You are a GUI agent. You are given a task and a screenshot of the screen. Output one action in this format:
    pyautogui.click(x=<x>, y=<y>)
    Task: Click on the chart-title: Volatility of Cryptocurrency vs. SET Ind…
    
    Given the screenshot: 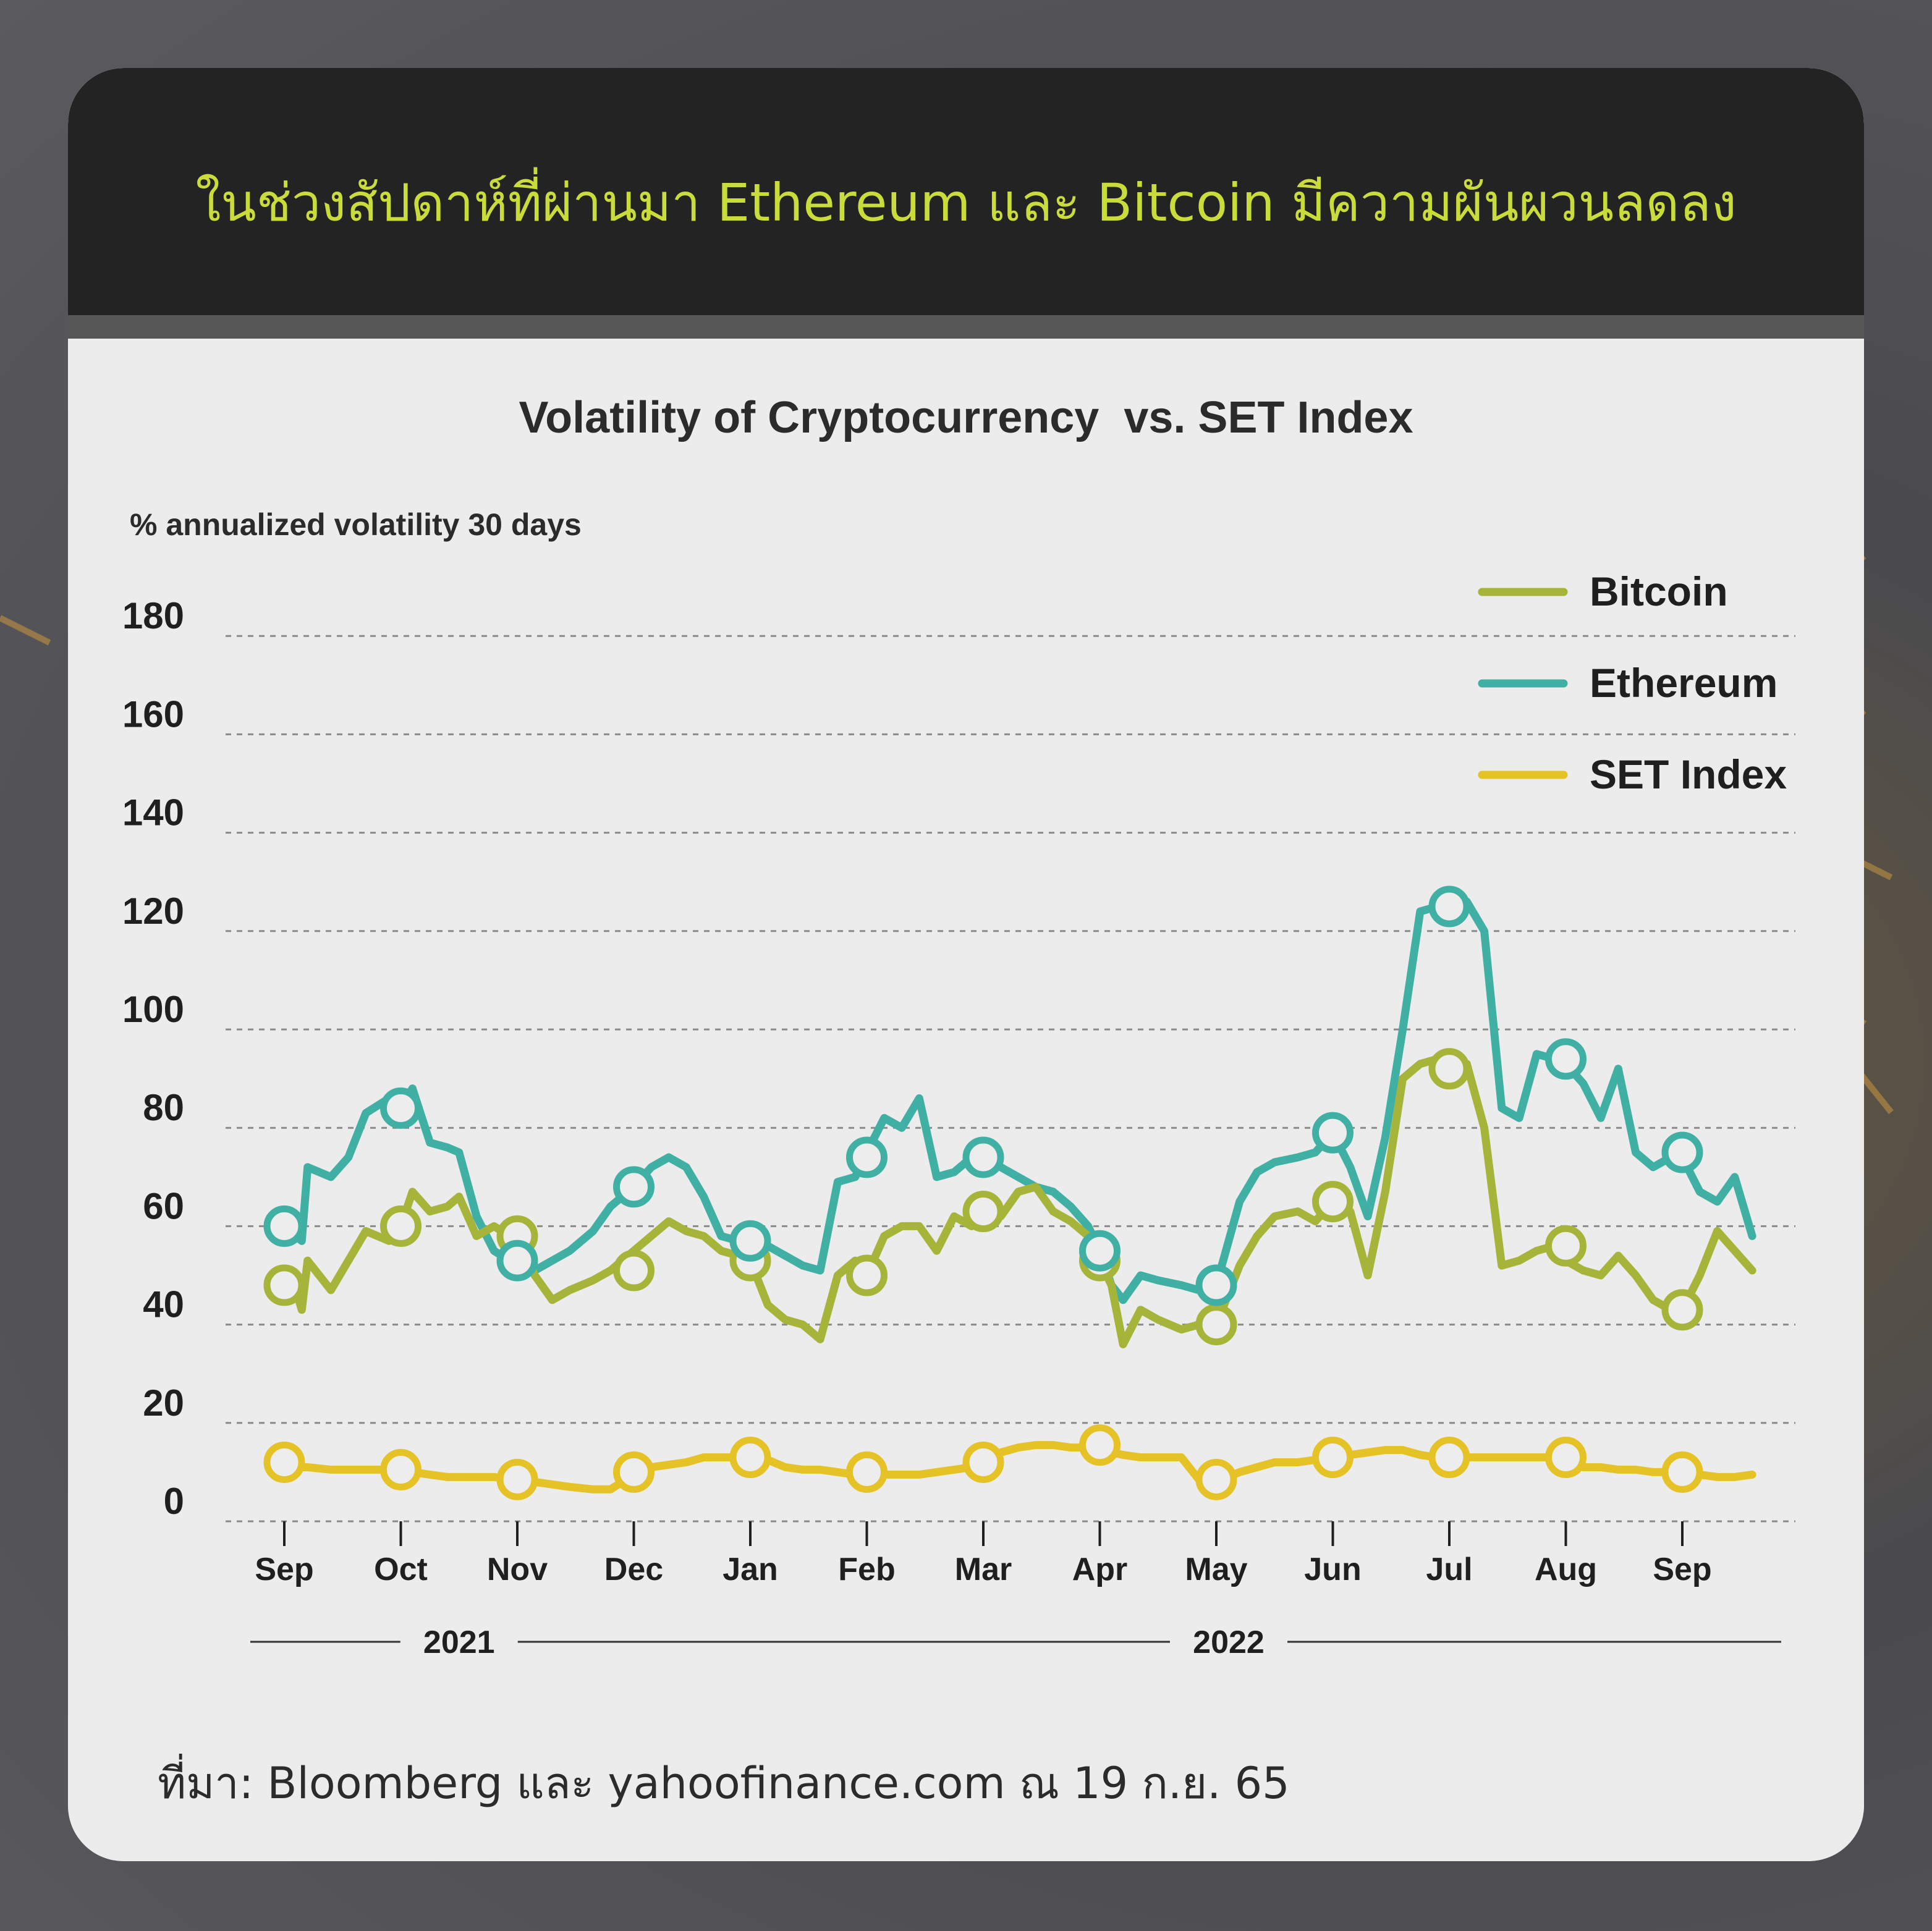 What is the action you would take?
    pyautogui.click(x=966, y=417)
    